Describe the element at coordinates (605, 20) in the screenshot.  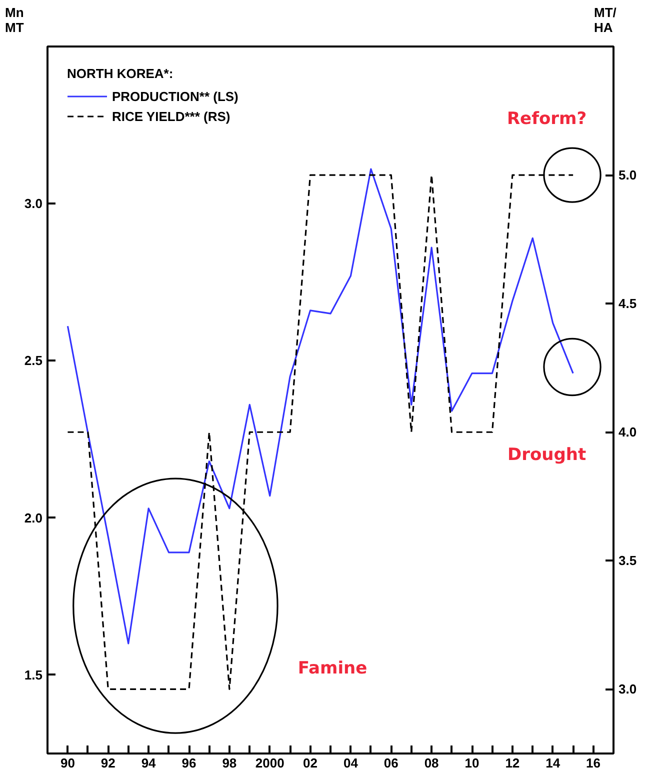
I see `y2-axis-title: MT/ HA` at that location.